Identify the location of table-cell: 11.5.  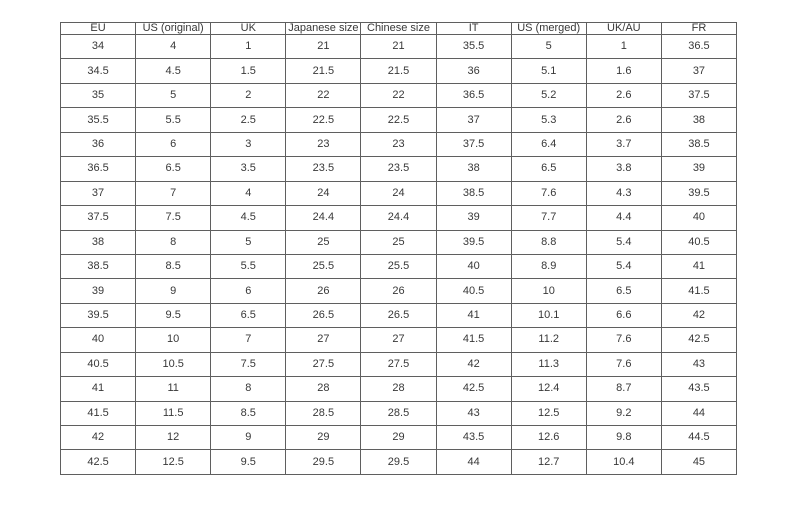
(173, 413).